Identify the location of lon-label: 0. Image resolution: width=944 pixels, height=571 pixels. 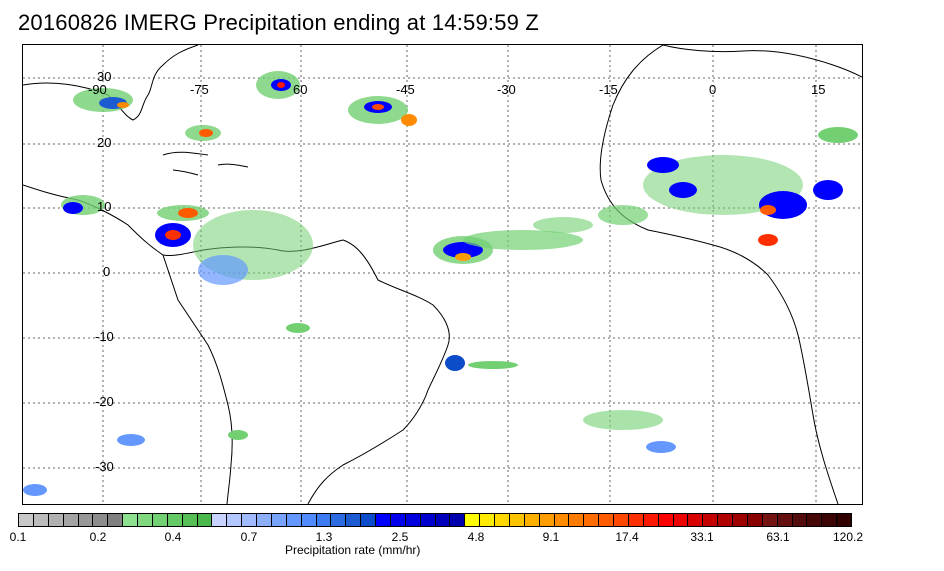
(713, 89).